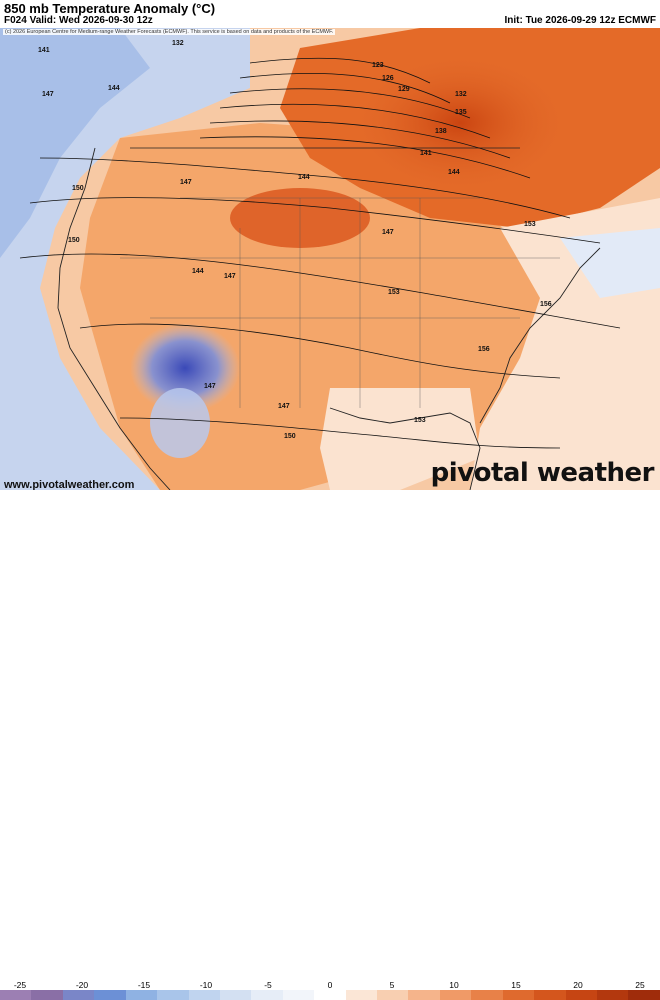 The image size is (660, 1000). I want to click on gulf-neutral-area, so click(400, 439).